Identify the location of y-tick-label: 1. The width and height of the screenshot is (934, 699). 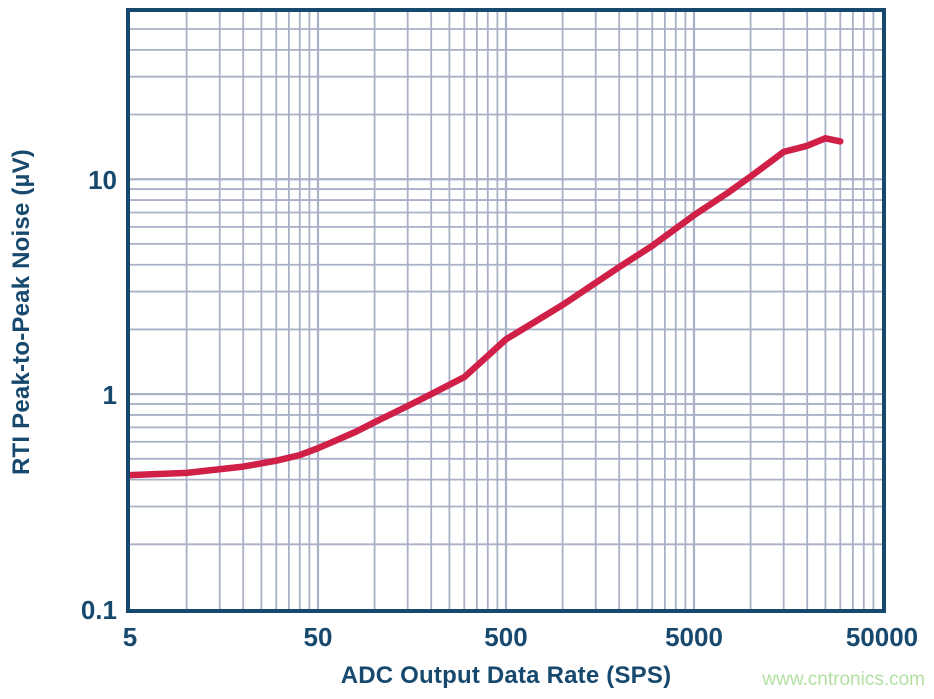
(110, 395).